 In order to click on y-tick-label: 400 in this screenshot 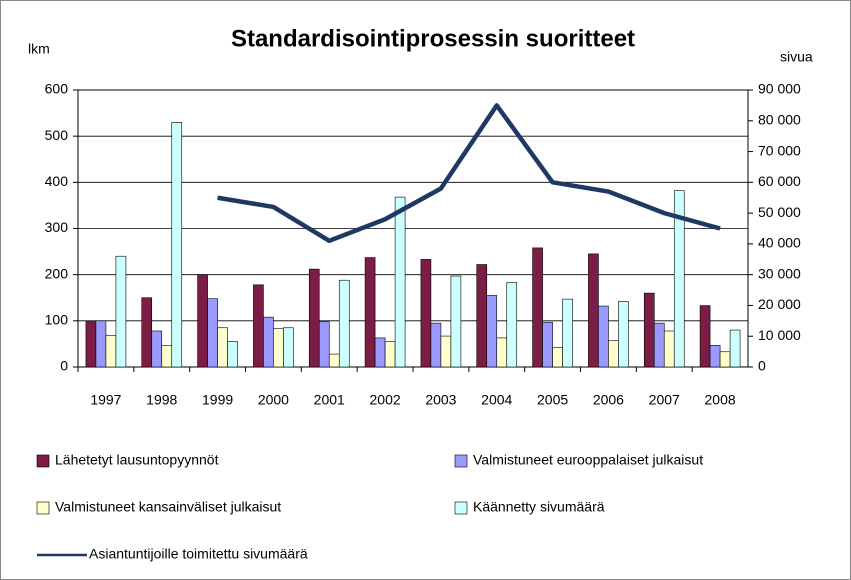, I will do `click(57, 181)`.